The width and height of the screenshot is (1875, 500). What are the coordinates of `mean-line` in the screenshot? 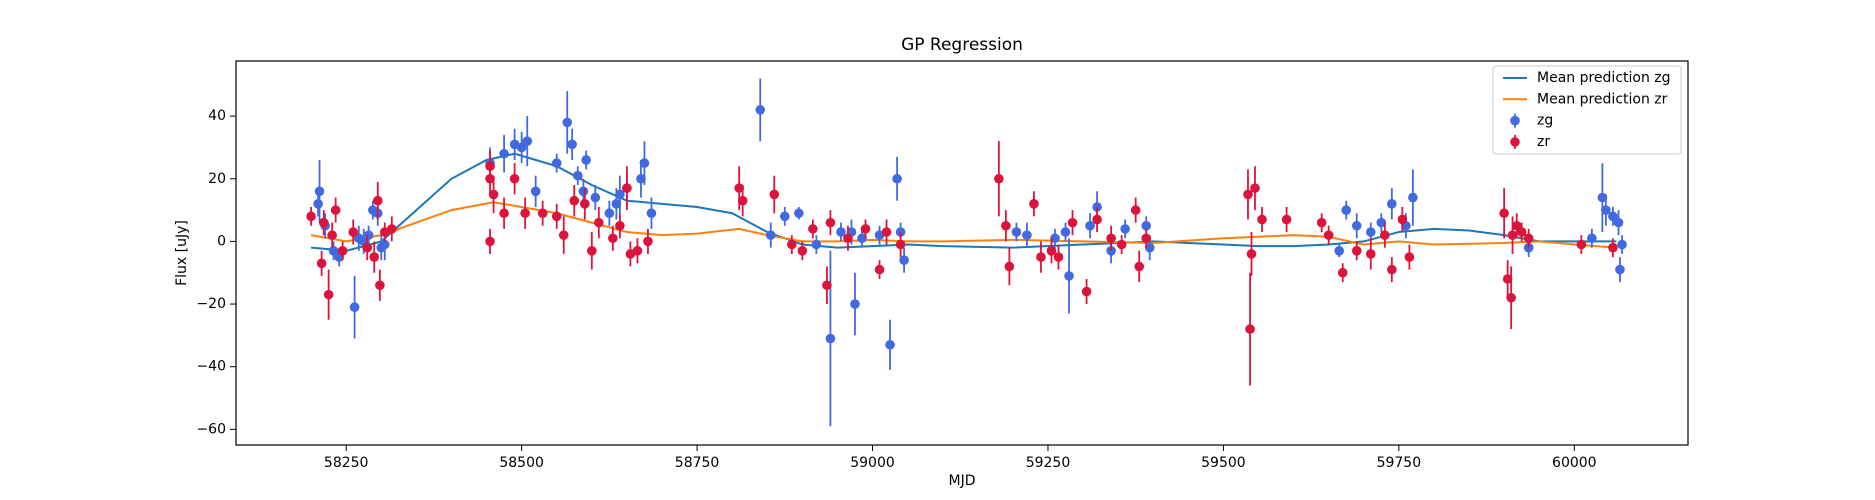 It's located at (964, 202).